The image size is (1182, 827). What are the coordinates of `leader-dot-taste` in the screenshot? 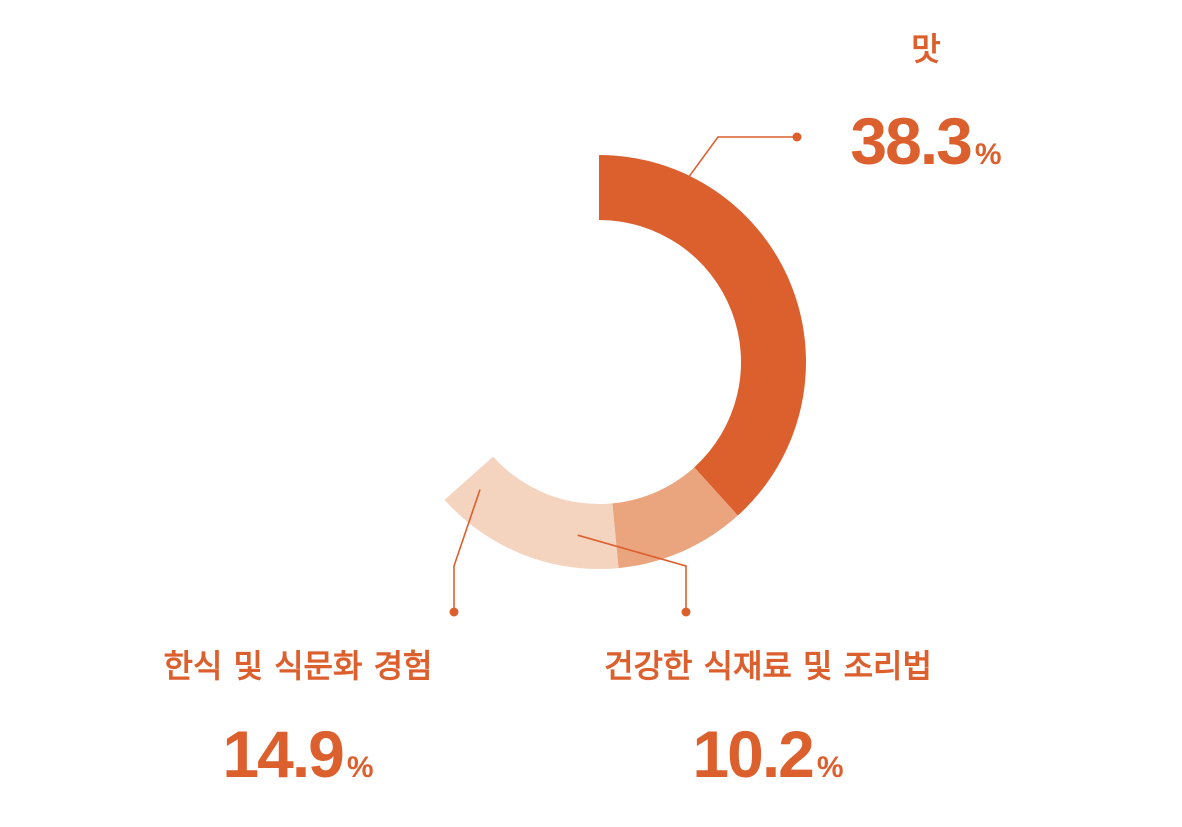 It's located at (797, 137).